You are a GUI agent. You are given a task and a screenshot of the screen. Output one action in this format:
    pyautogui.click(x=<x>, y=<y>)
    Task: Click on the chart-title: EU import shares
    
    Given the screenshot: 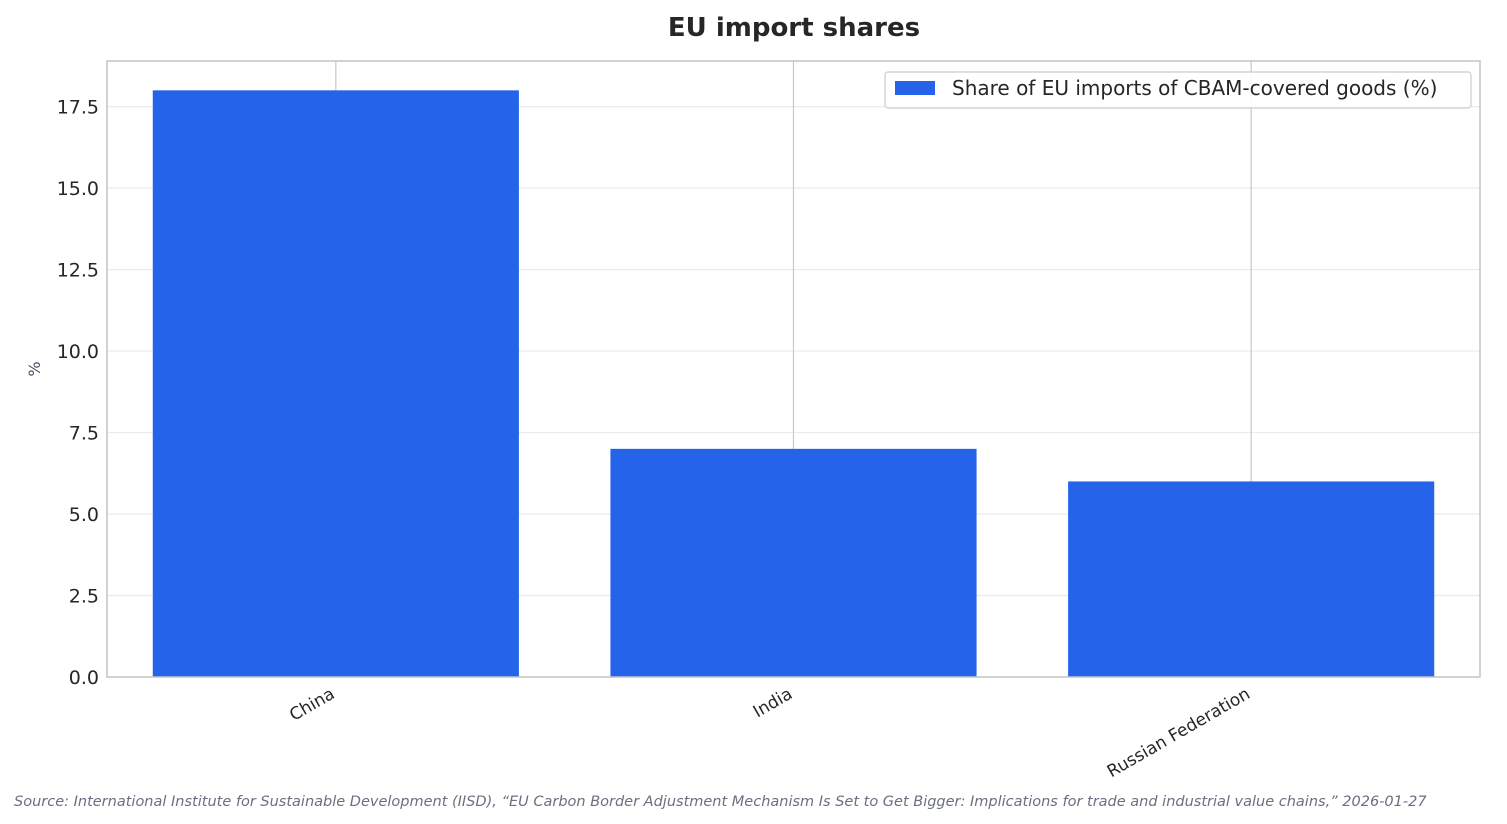 What is the action you would take?
    pyautogui.click(x=794, y=28)
    